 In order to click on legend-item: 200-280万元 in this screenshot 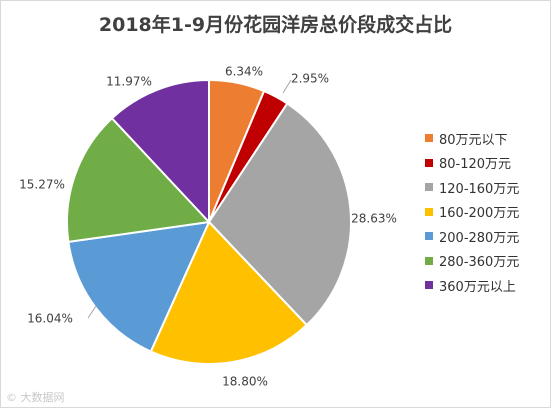, I will do `click(487, 236)`.